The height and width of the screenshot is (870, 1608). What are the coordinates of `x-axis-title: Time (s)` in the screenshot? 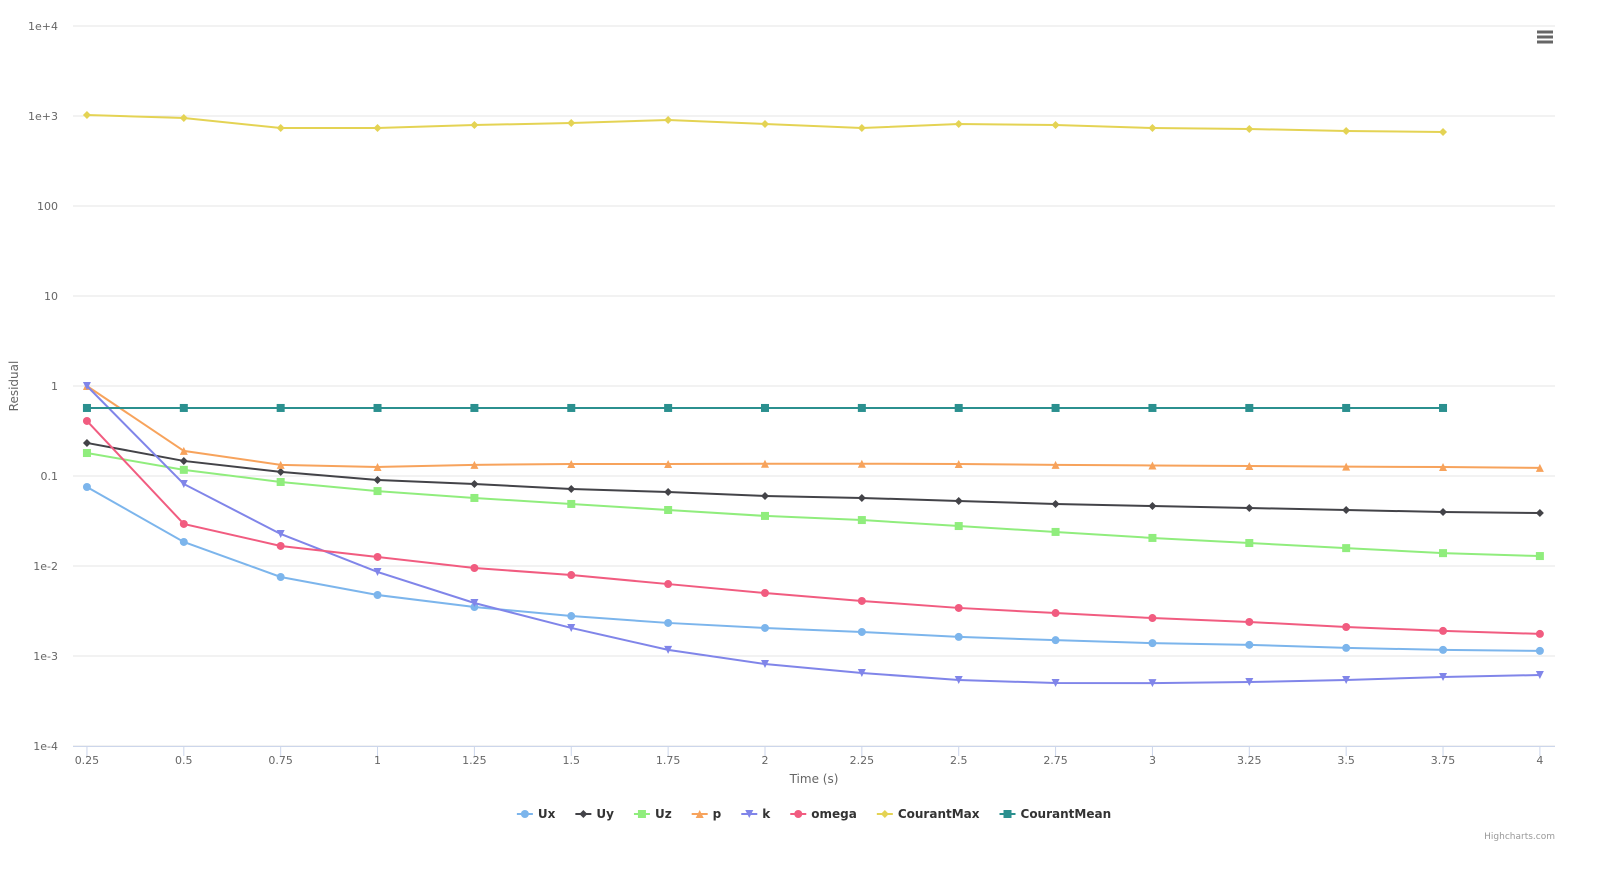 It's located at (814, 779).